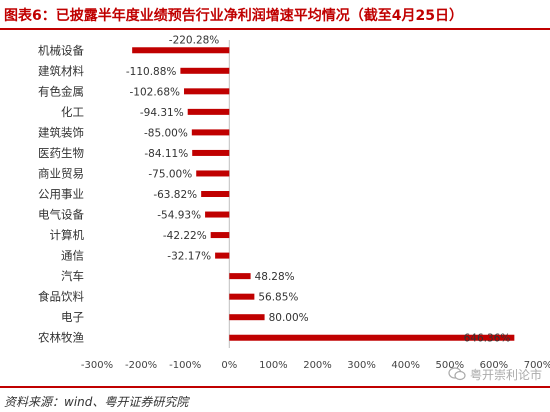 The image size is (550, 412). I want to click on data-label: -63.82%, so click(175, 195).